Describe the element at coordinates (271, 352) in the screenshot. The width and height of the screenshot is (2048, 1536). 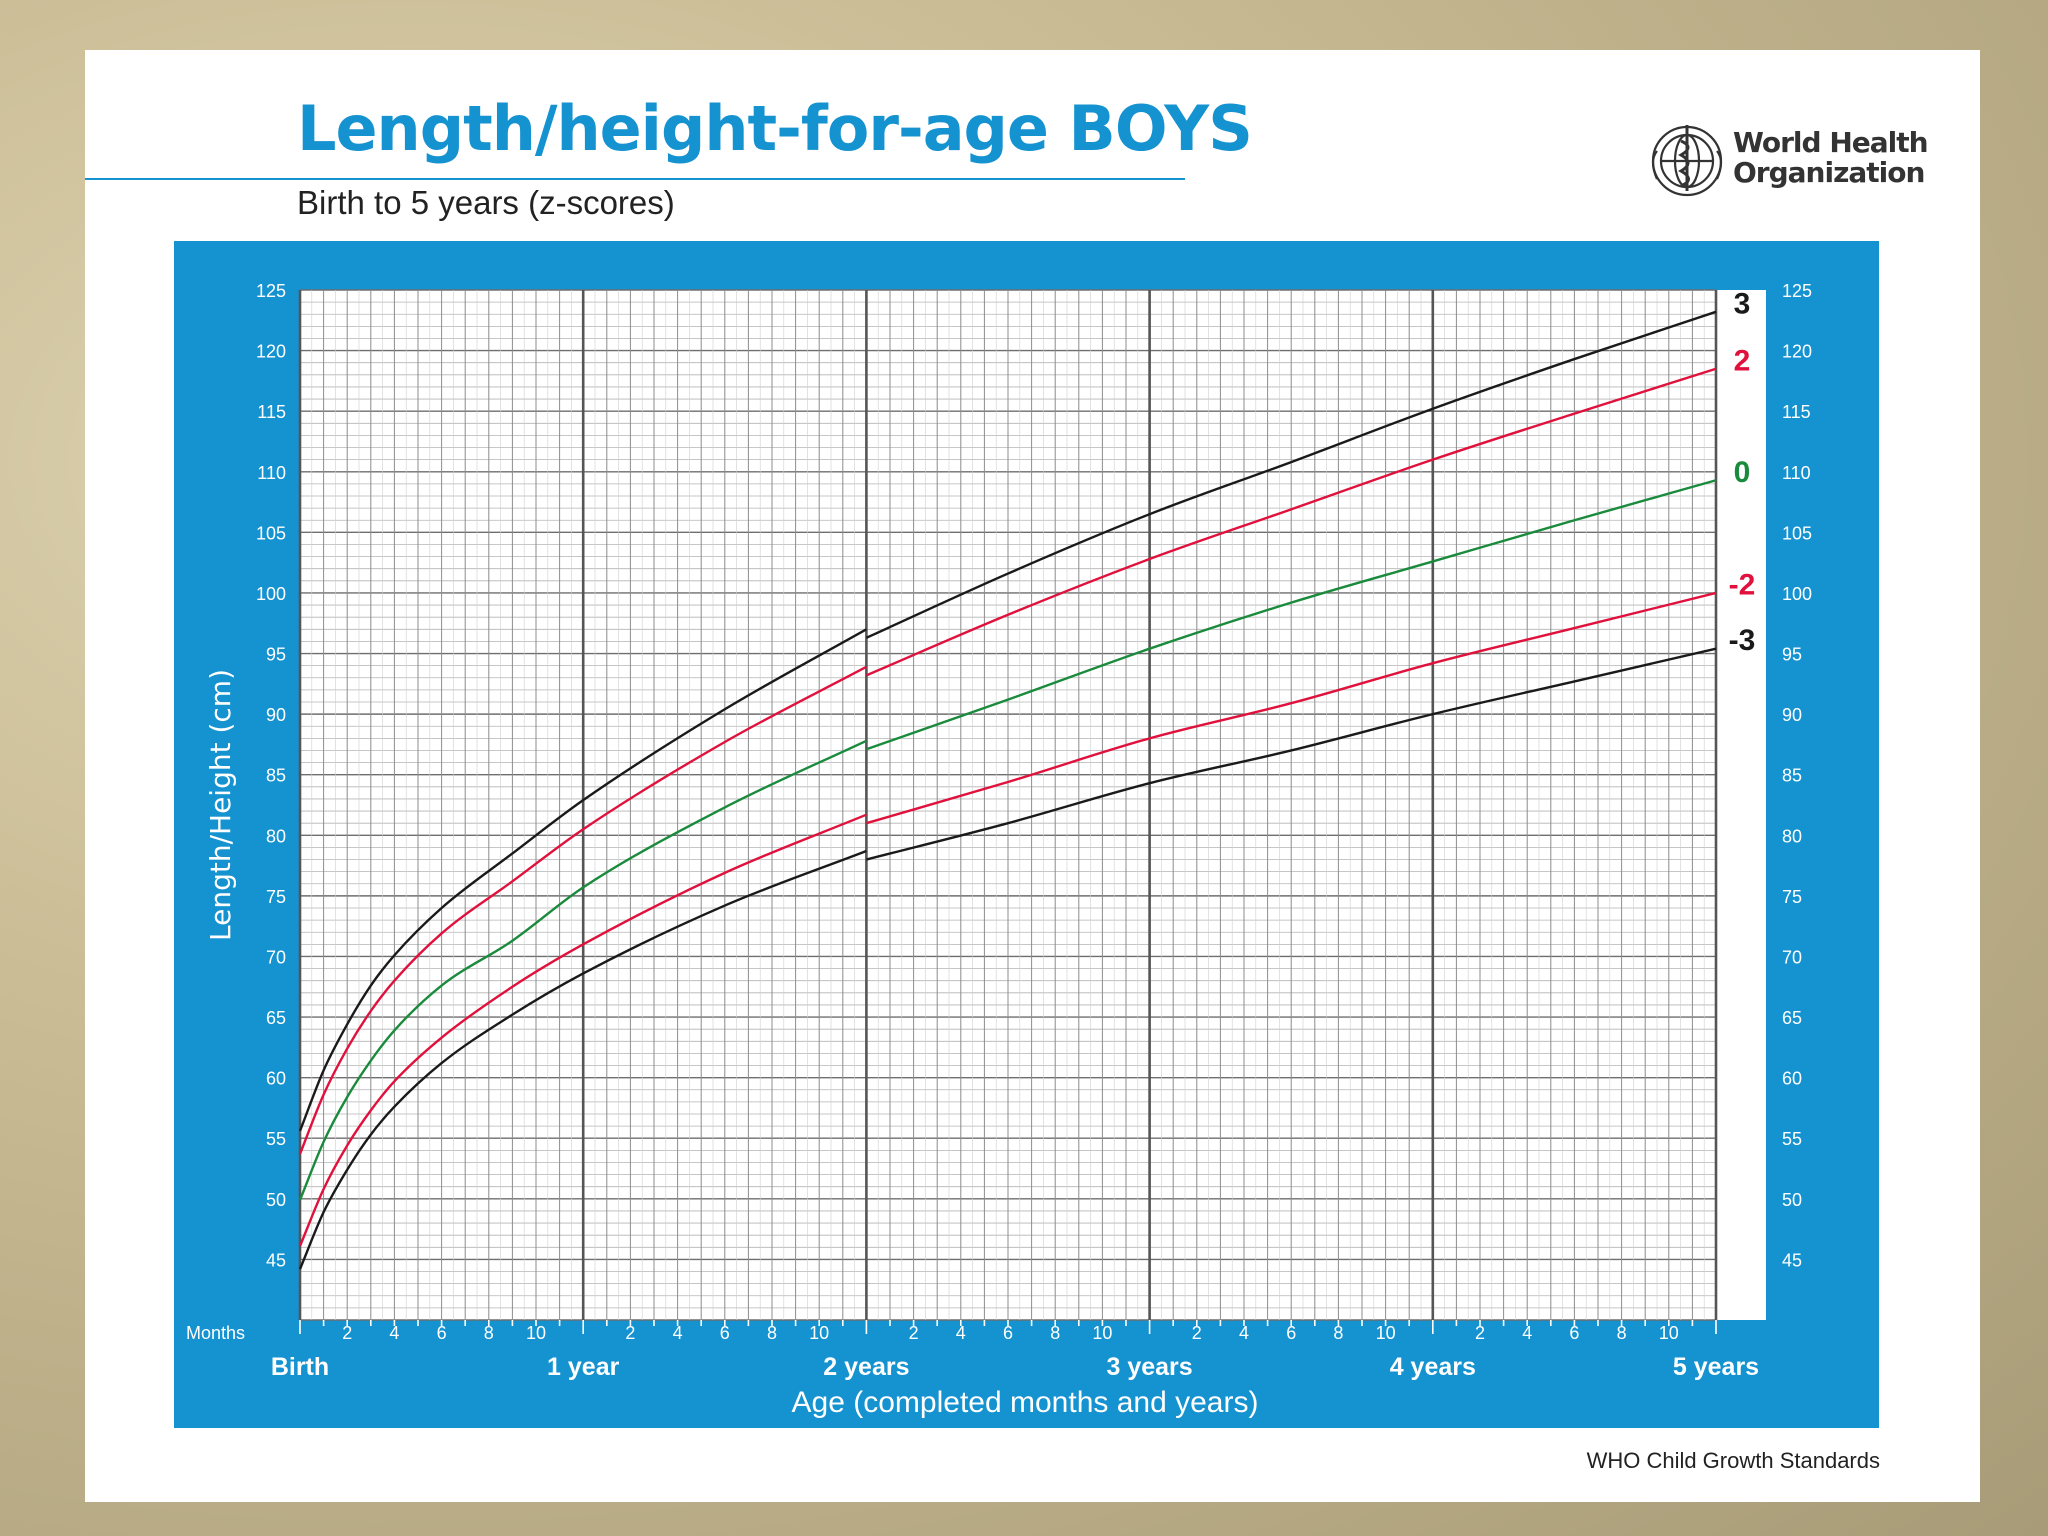
I see `y-tick-label-left: 120` at that location.